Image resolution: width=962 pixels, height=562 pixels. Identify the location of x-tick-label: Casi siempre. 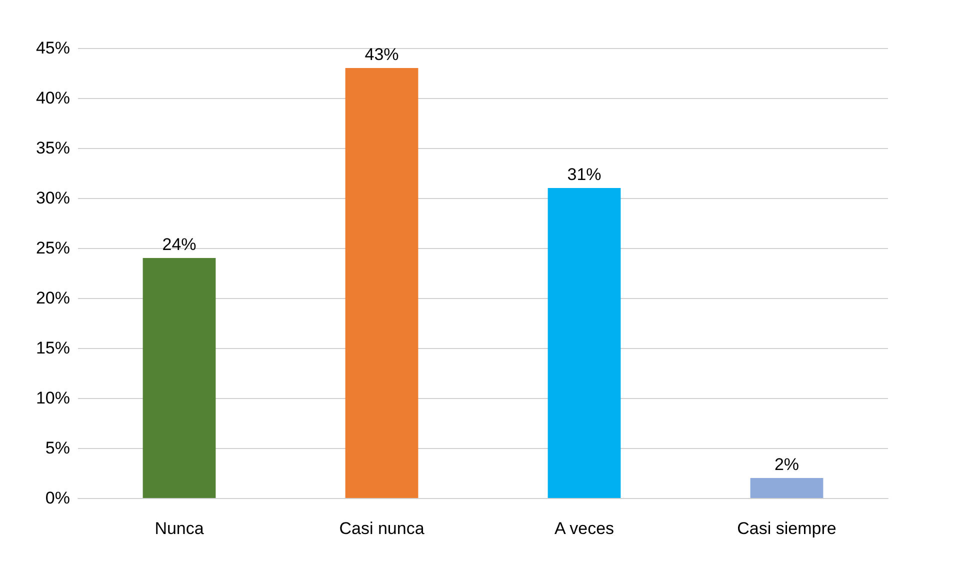
(786, 528).